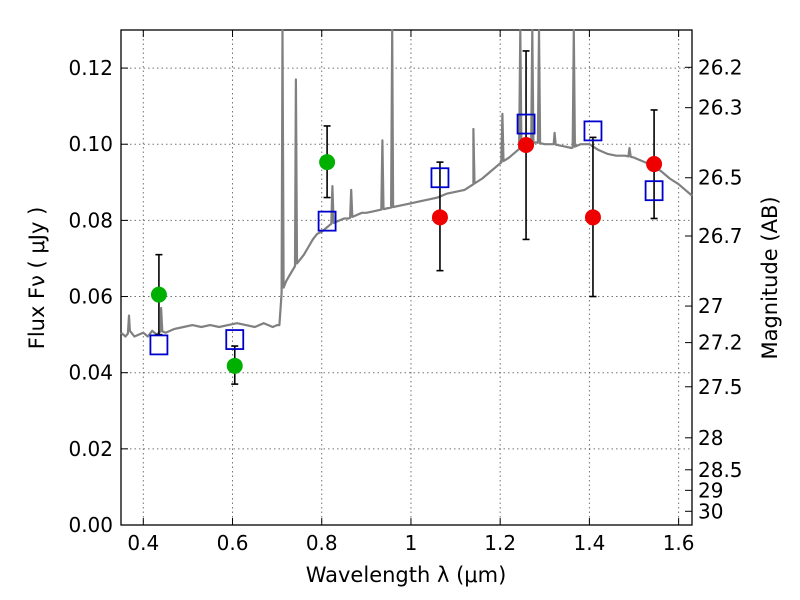 Image resolution: width=800 pixels, height=600 pixels. I want to click on magnitude-tick-label: 27.5, so click(720, 387).